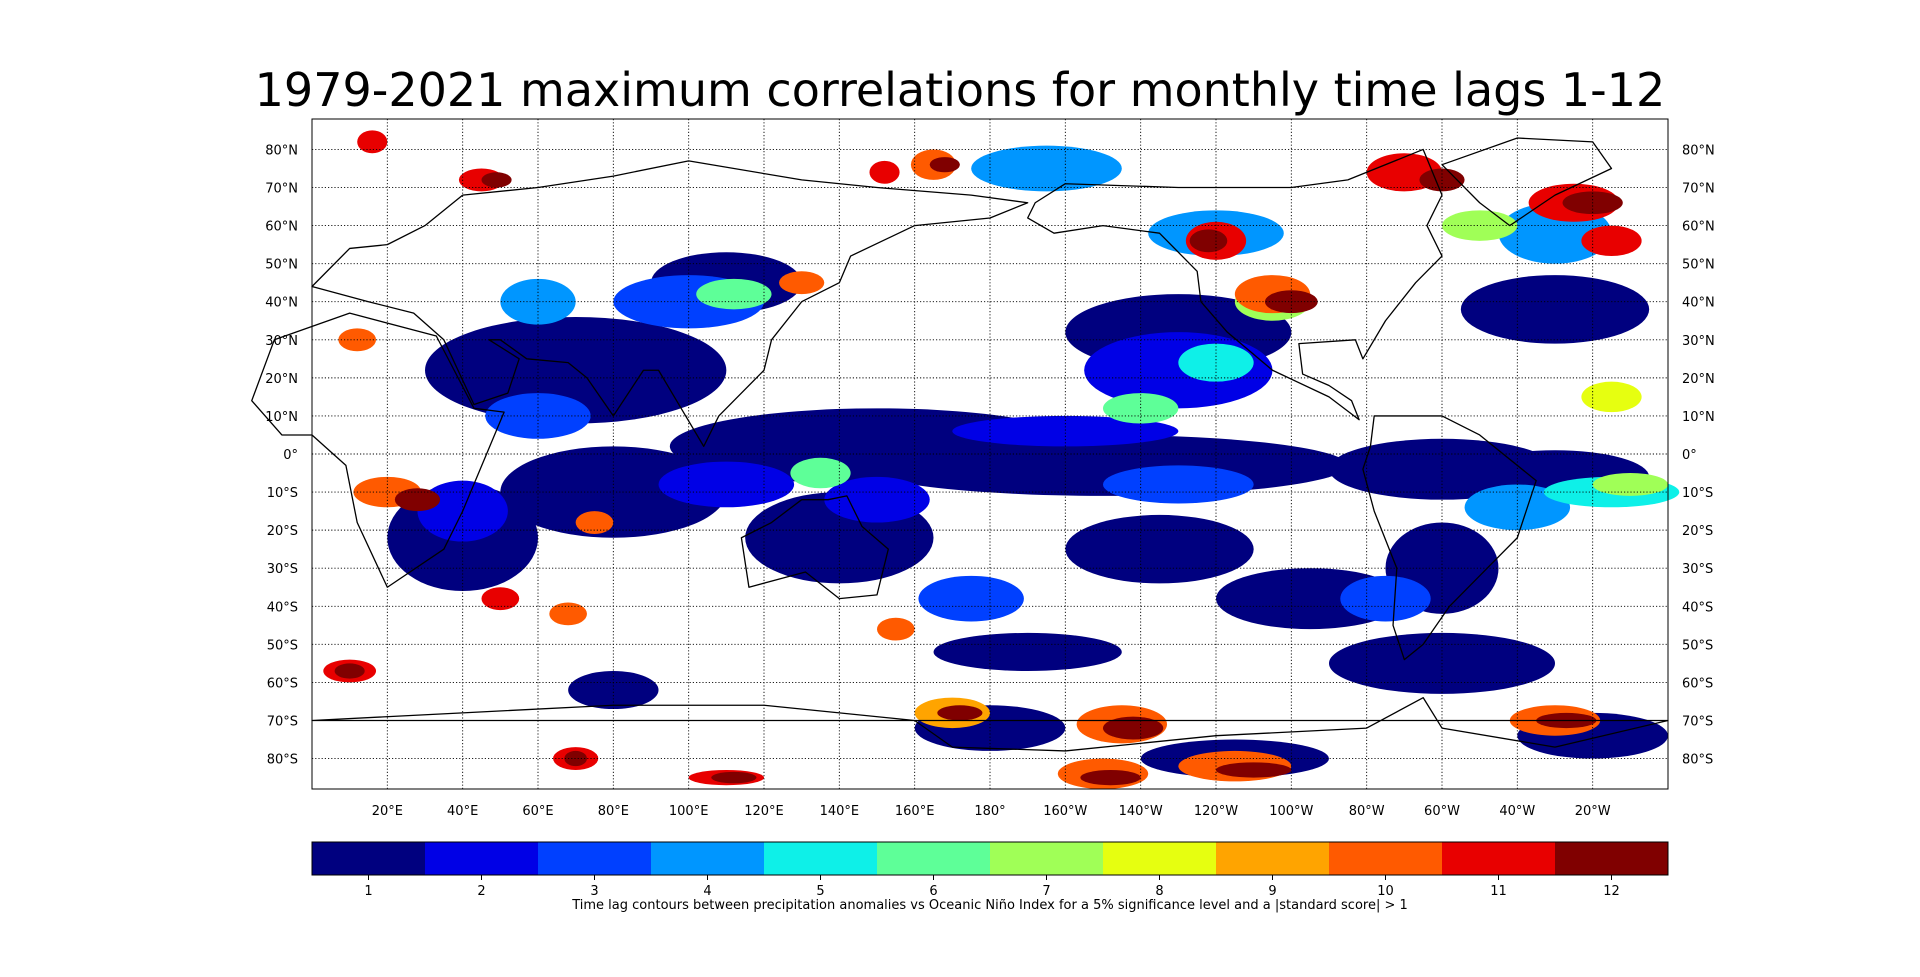 This screenshot has width=1920, height=977. What do you see at coordinates (1517, 811) in the screenshot?
I see `lon-label: 40°W` at bounding box center [1517, 811].